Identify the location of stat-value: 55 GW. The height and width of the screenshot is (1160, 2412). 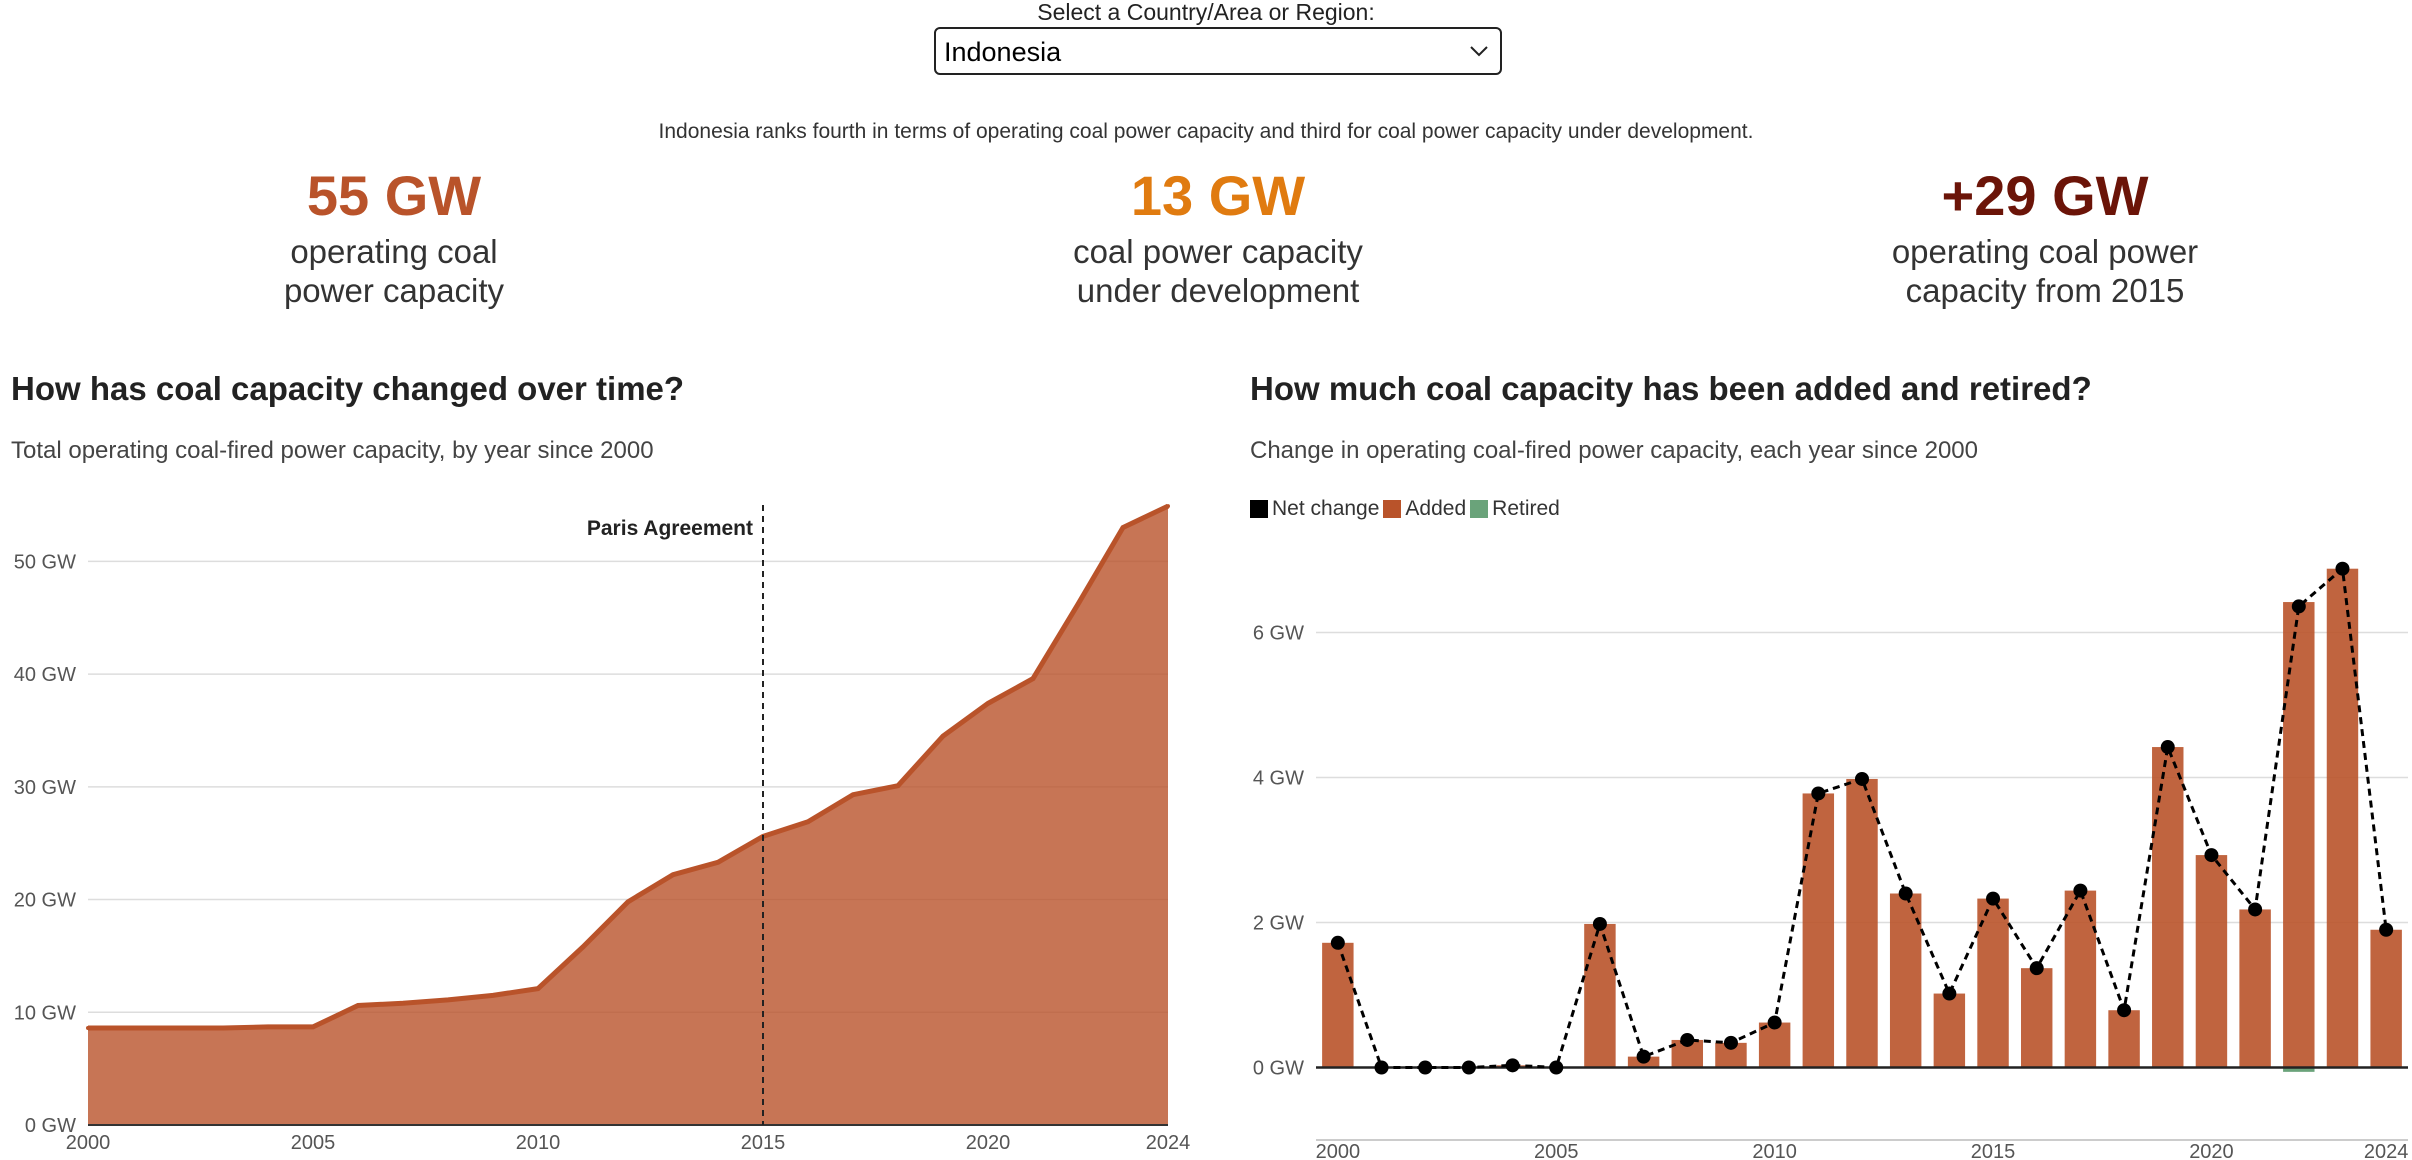
(394, 195).